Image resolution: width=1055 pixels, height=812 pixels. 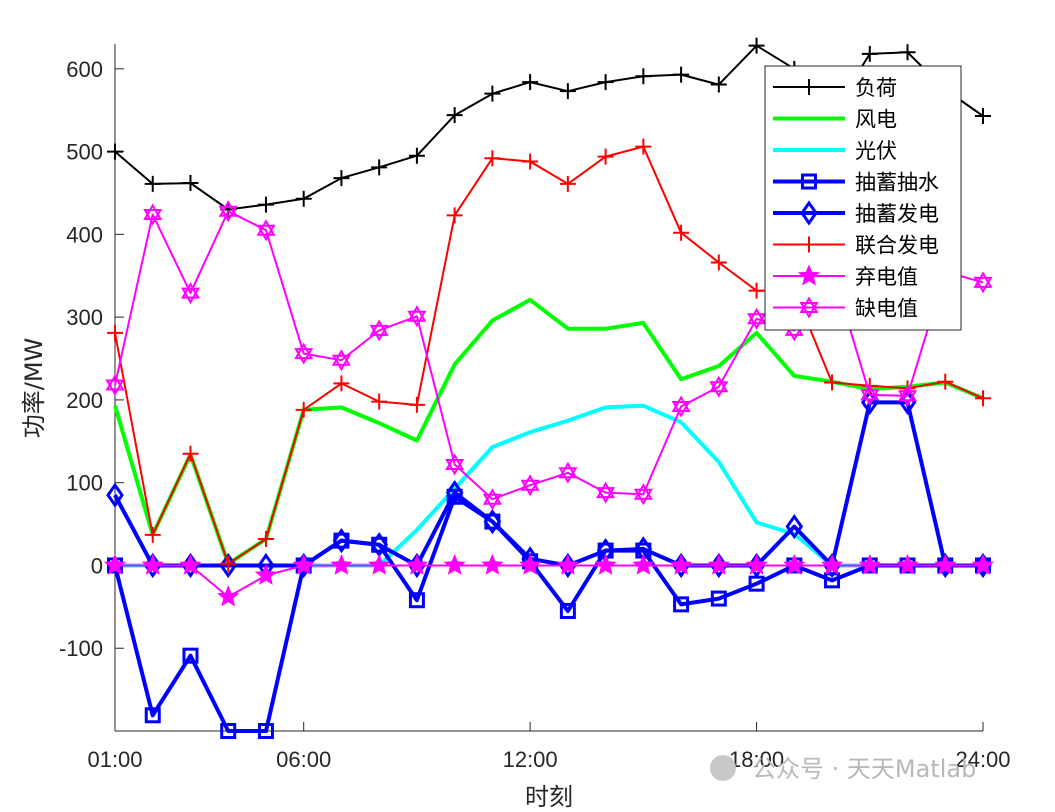 I want to click on x-tick-label: 18:00, so click(x=756, y=759).